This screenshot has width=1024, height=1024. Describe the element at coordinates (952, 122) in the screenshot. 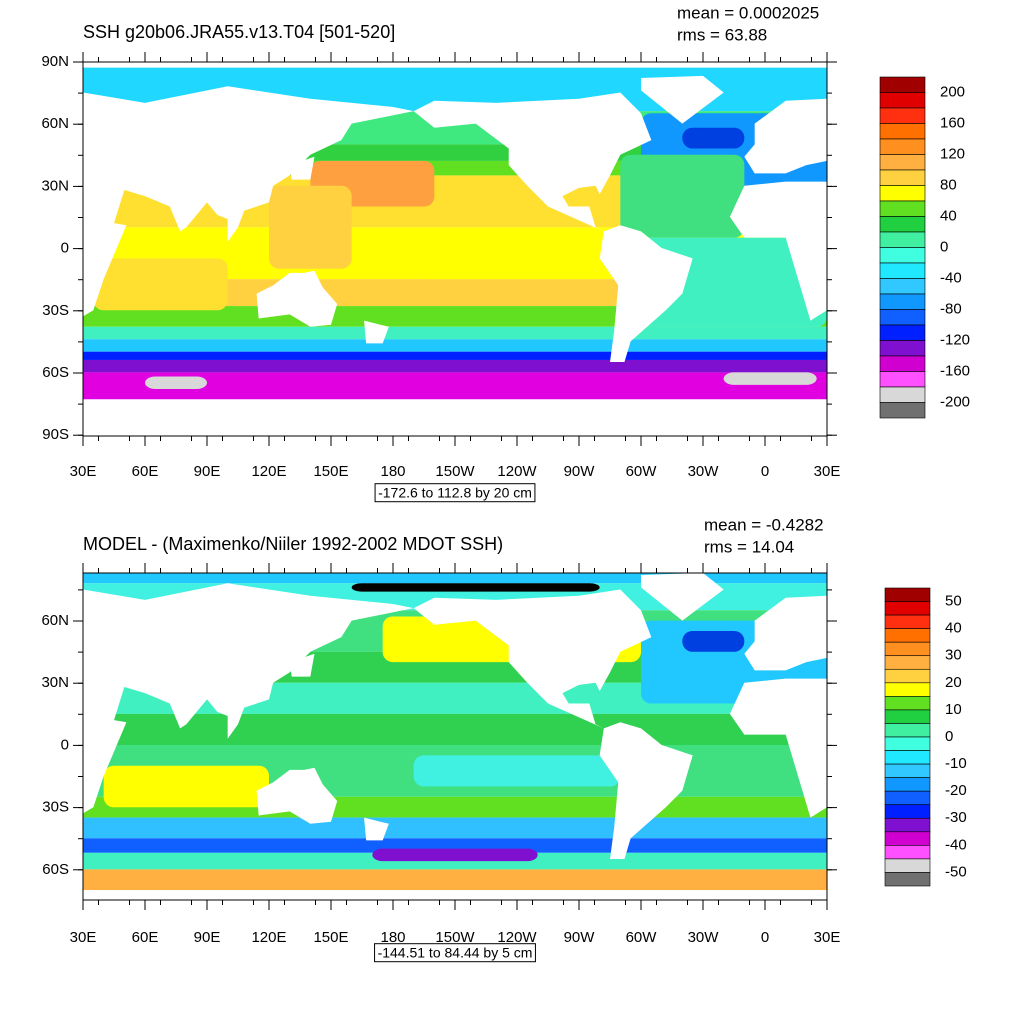

I see `colorbar-label: 160` at that location.